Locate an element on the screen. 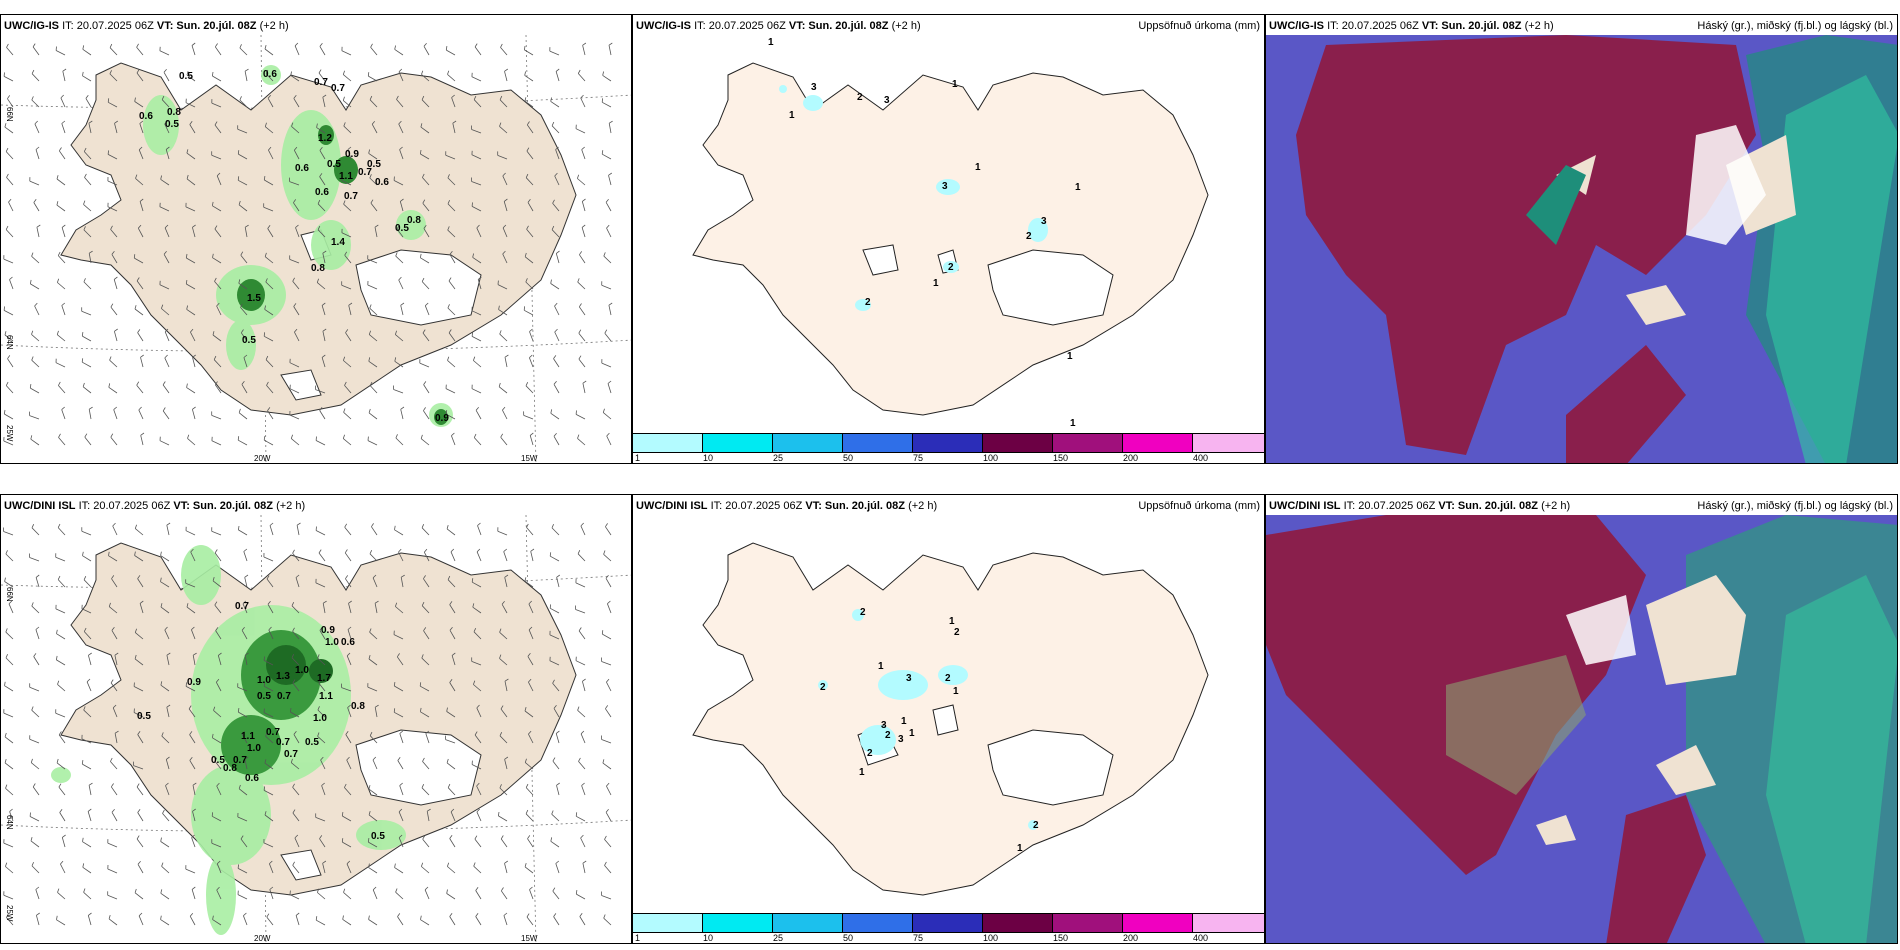 Image resolution: width=1900 pixels, height=950 pixels. svg-text: 1.3 is located at coordinates (283, 676).